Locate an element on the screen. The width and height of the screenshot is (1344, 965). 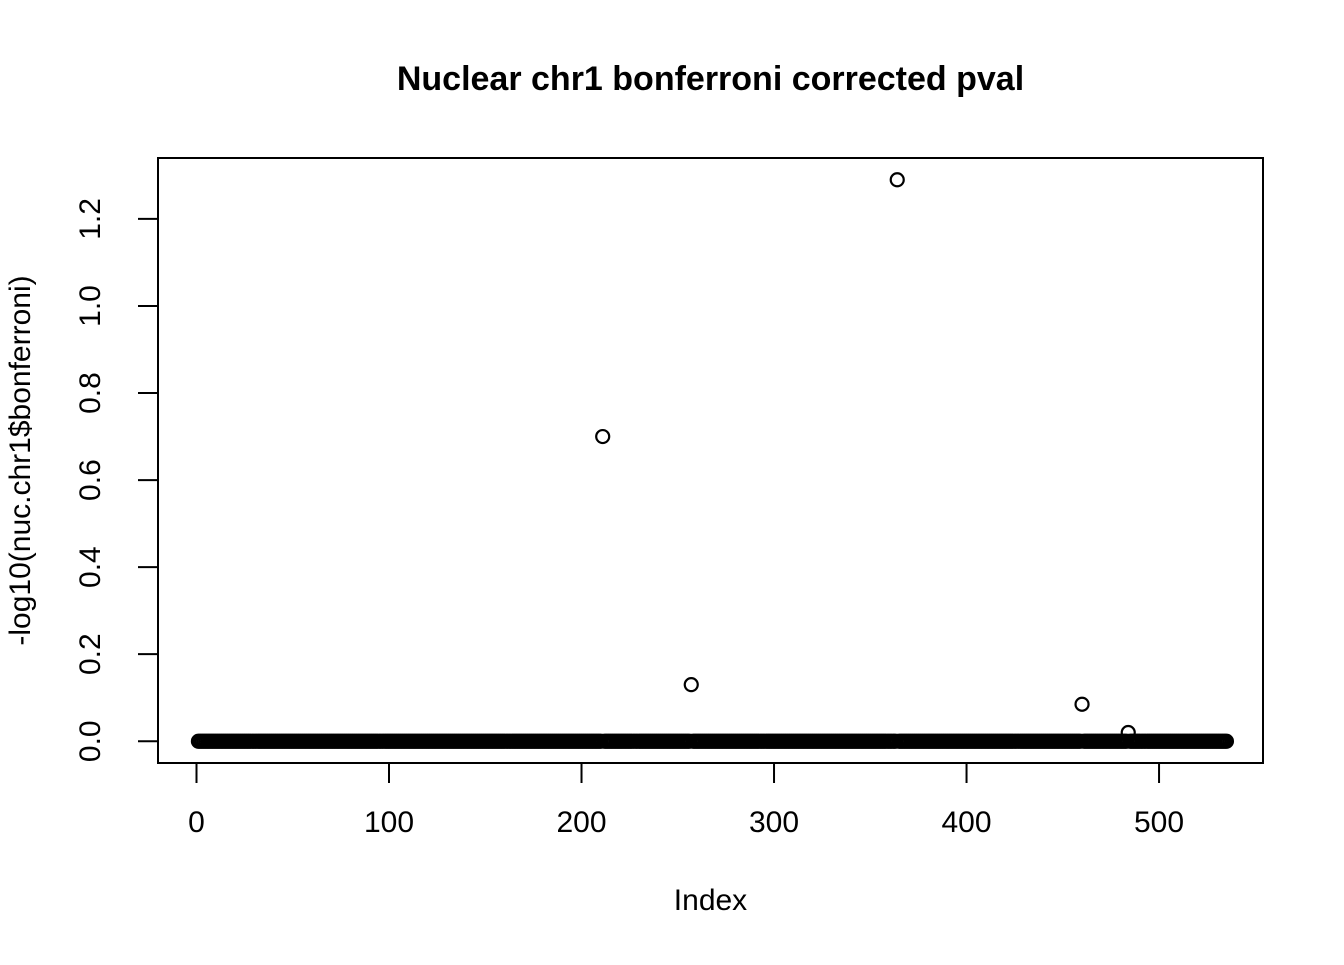
x-tick-label: 200 is located at coordinates (581, 822).